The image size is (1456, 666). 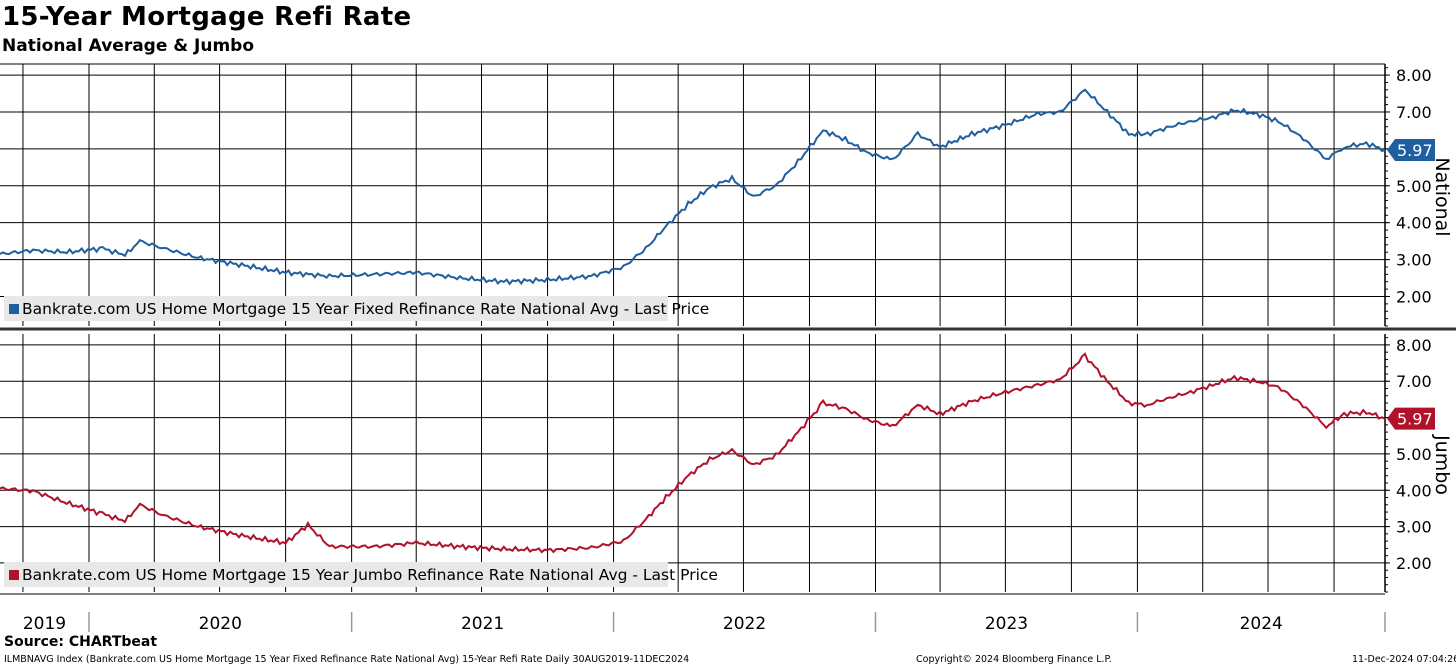 What do you see at coordinates (1014, 659) in the screenshot?
I see `copyright-note: Copyright© 2024 Bloomberg Finance L.P.` at bounding box center [1014, 659].